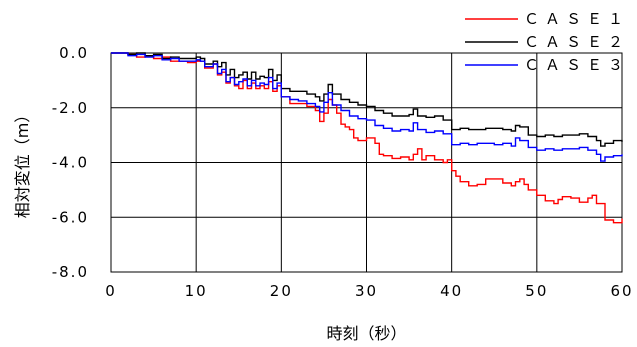 This screenshot has width=637, height=347. What do you see at coordinates (196, 291) in the screenshot?
I see `x-tick-label: 10` at bounding box center [196, 291].